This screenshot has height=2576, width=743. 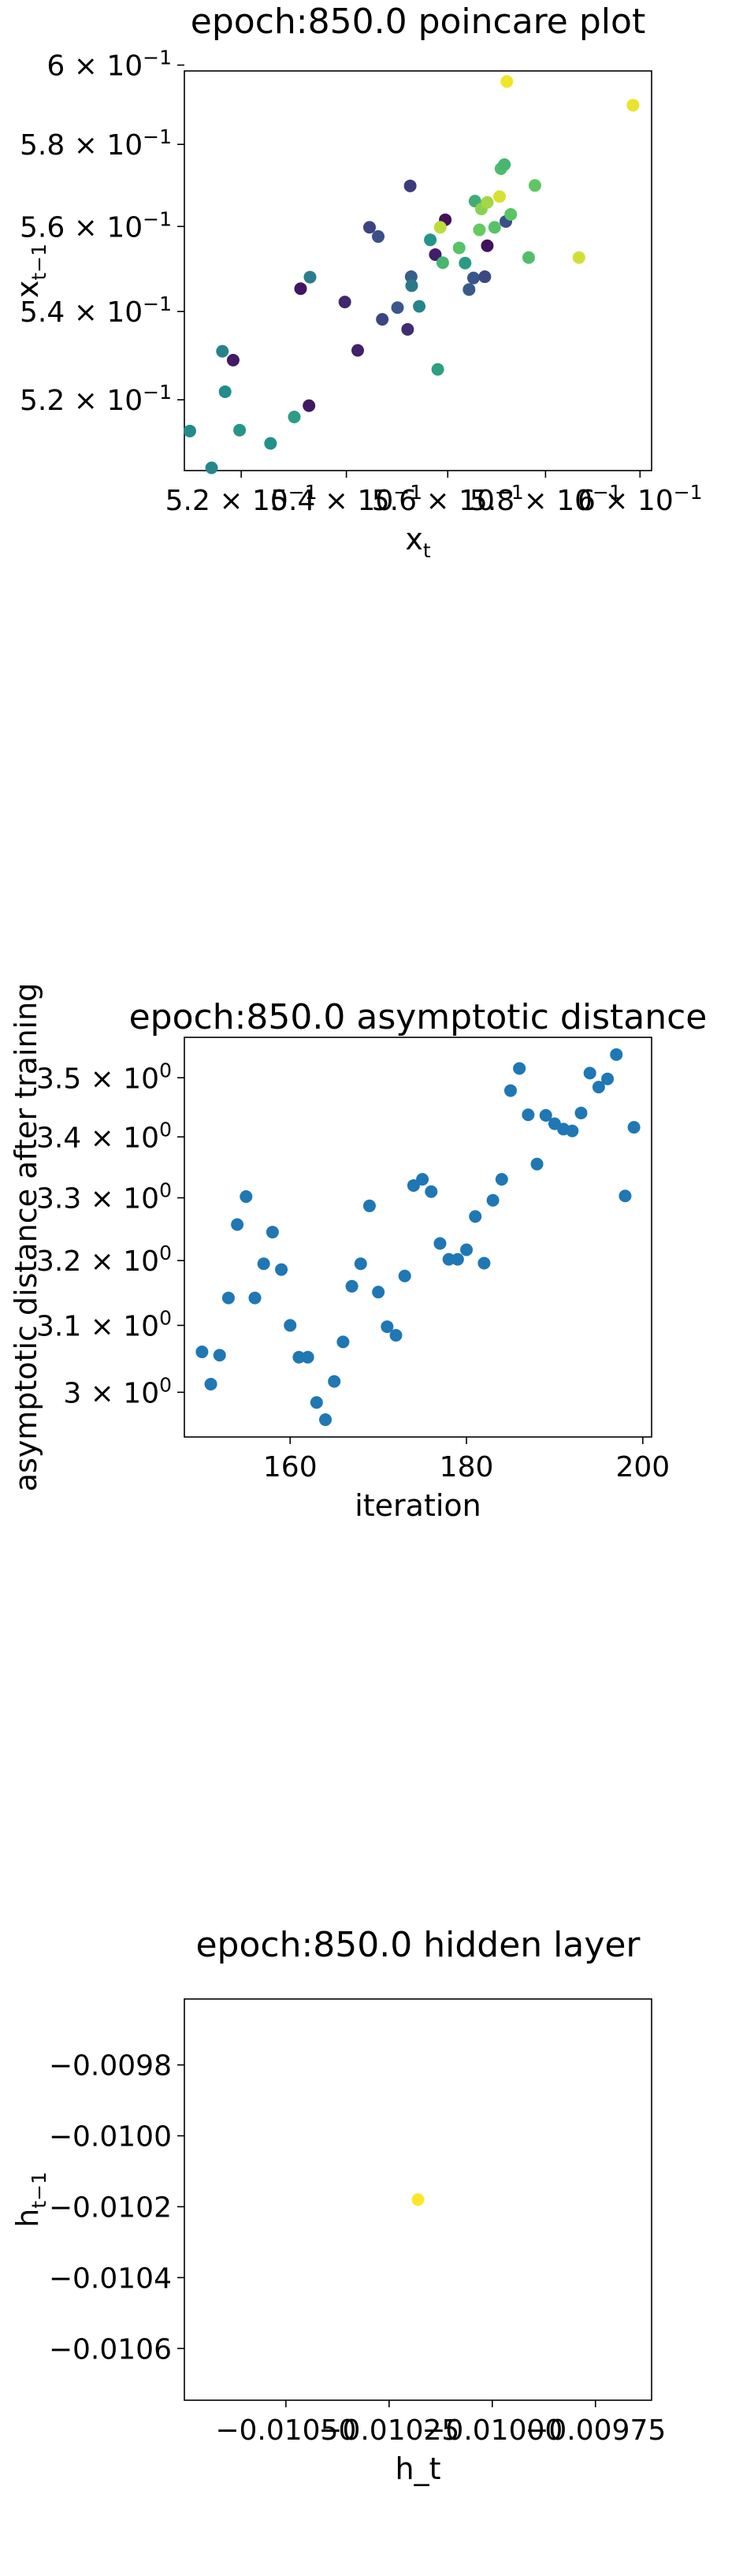 I want to click on tick-mantissa: 3.2 × 10, so click(x=97, y=1261).